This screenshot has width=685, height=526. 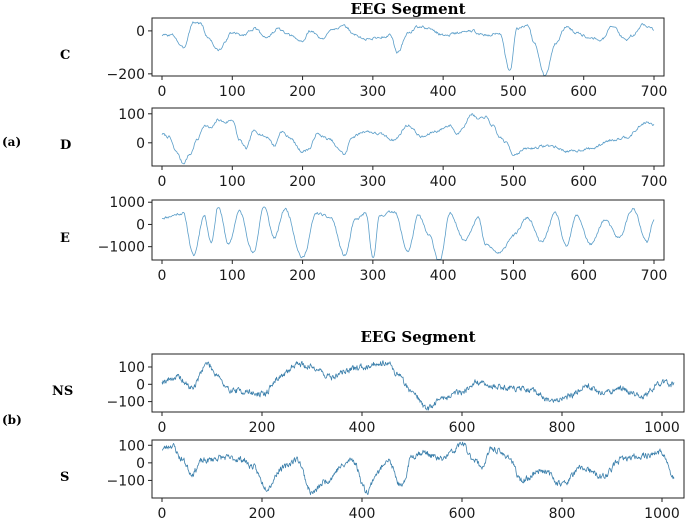 I want to click on subplot-d: D 0 100 200 300 400 500 600 700 100 0, so click(x=363, y=148).